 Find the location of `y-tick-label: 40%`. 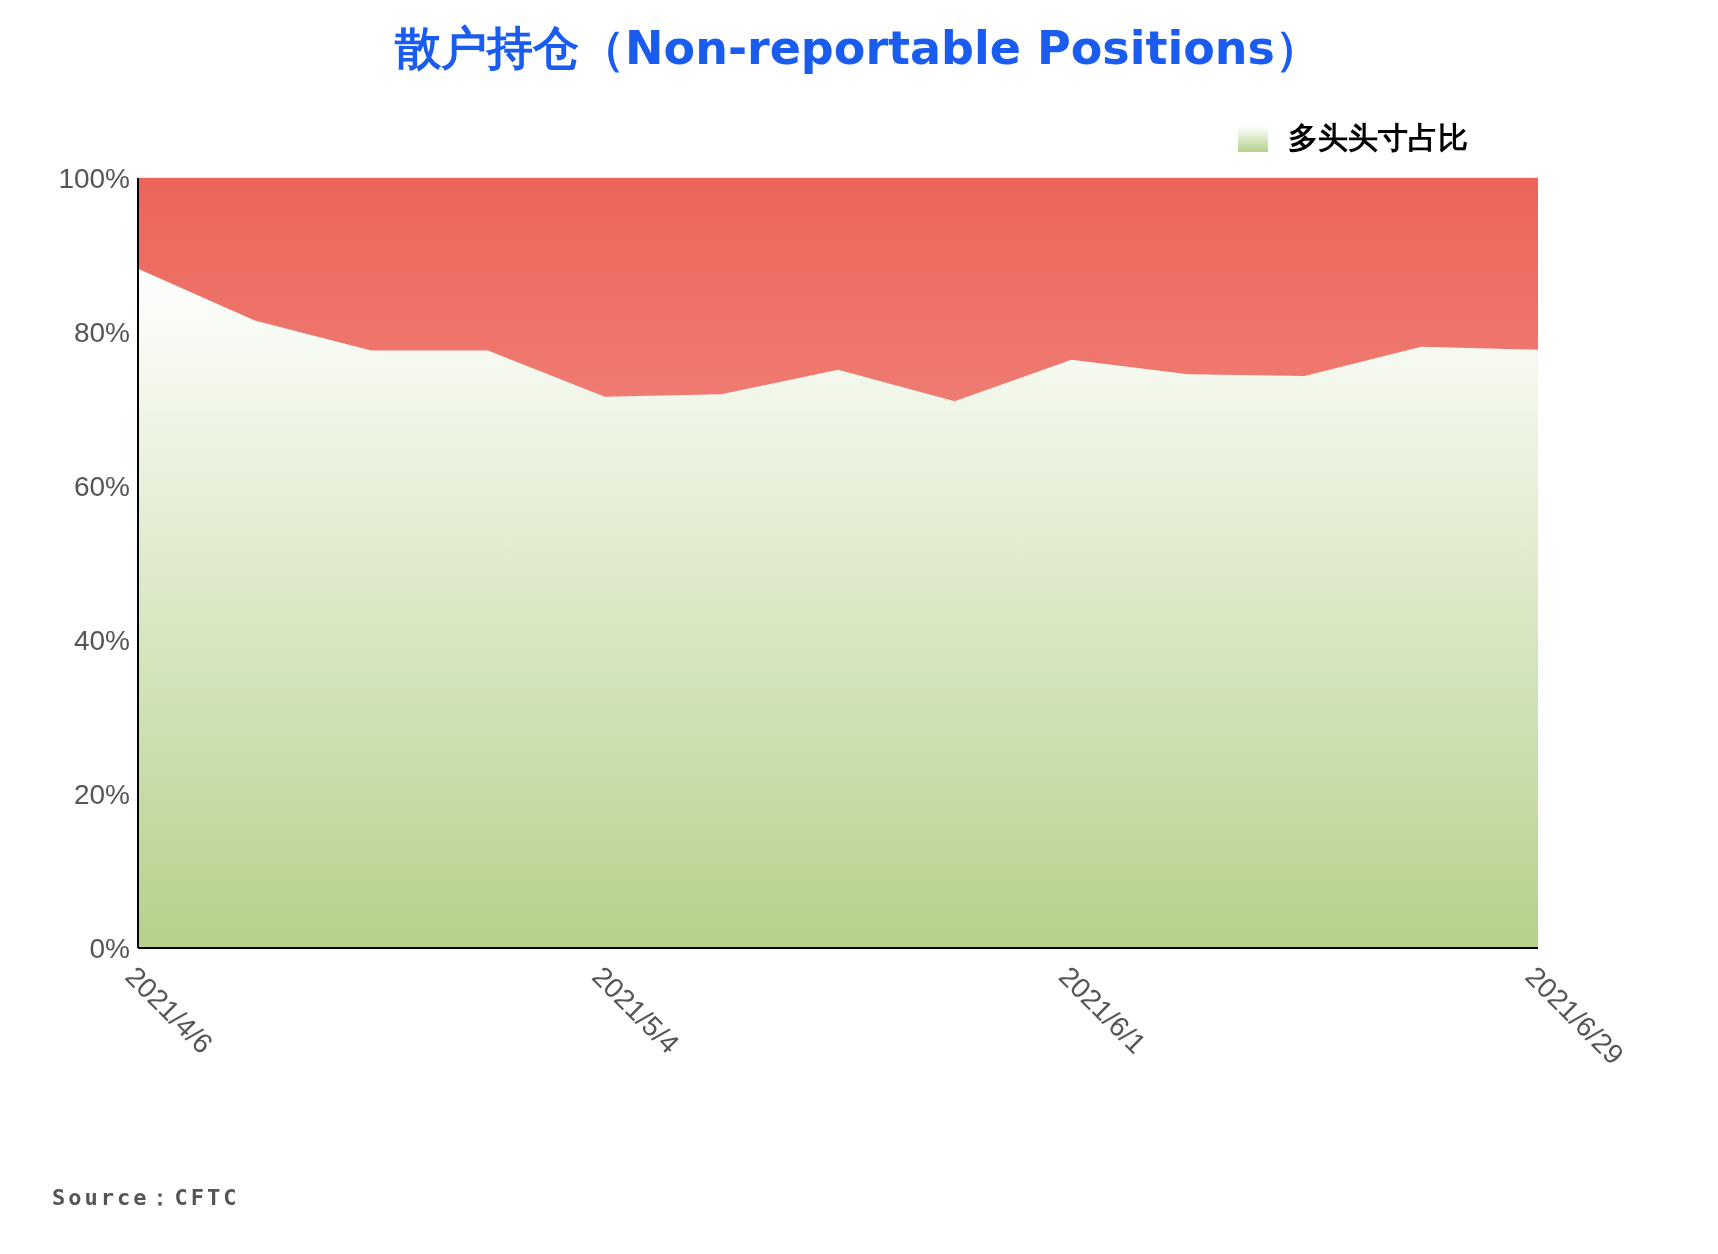

y-tick-label: 40% is located at coordinates (101, 640).